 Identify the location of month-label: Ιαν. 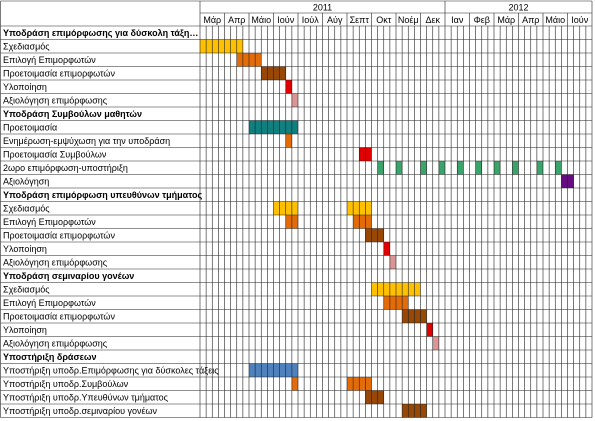
(457, 20).